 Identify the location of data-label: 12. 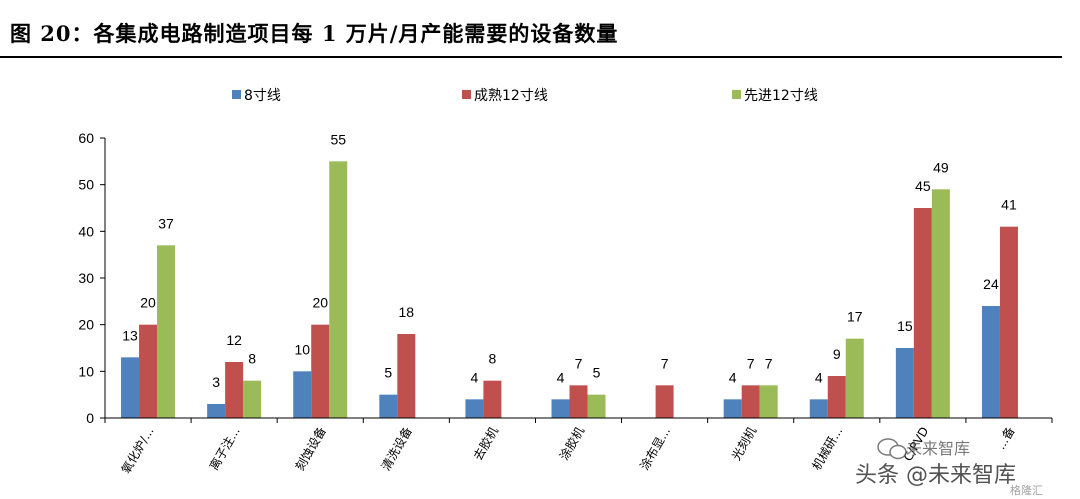
(234, 340).